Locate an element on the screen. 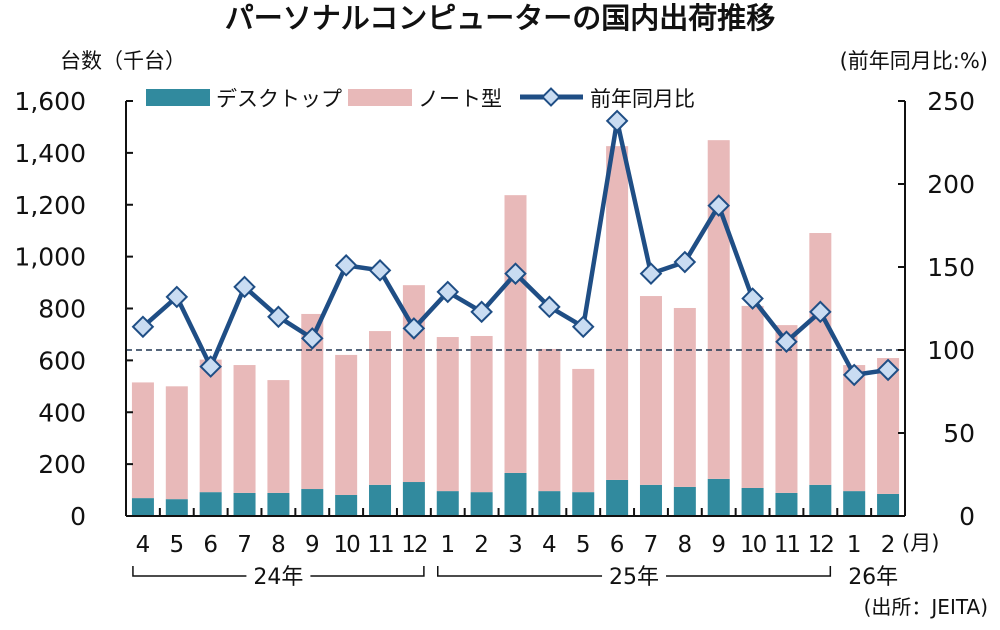 This screenshot has width=1000, height=630. legend-label-notebook: ノート型 is located at coordinates (460, 99).